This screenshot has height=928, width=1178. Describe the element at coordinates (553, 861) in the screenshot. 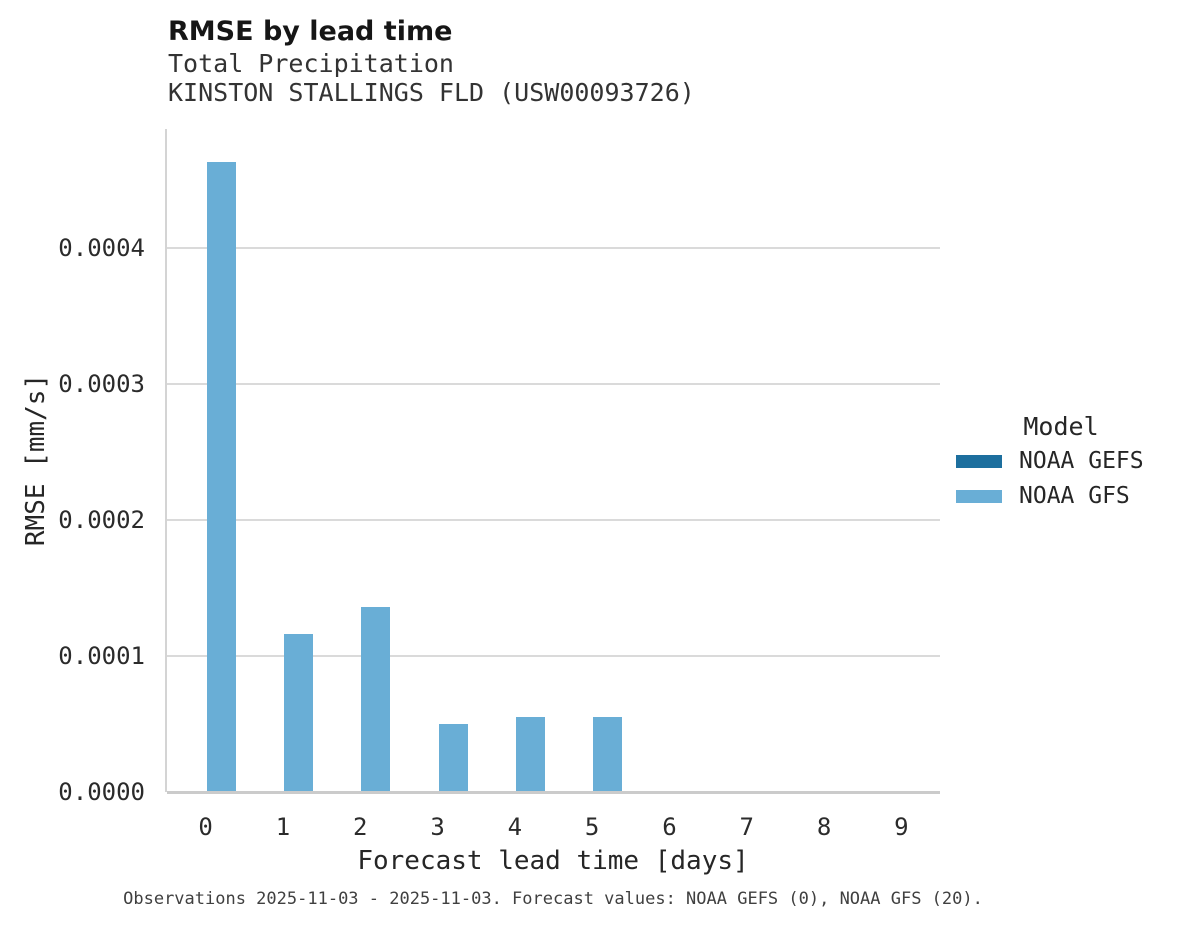

I see `x-axis-label: Forecast lead time [days]` at that location.